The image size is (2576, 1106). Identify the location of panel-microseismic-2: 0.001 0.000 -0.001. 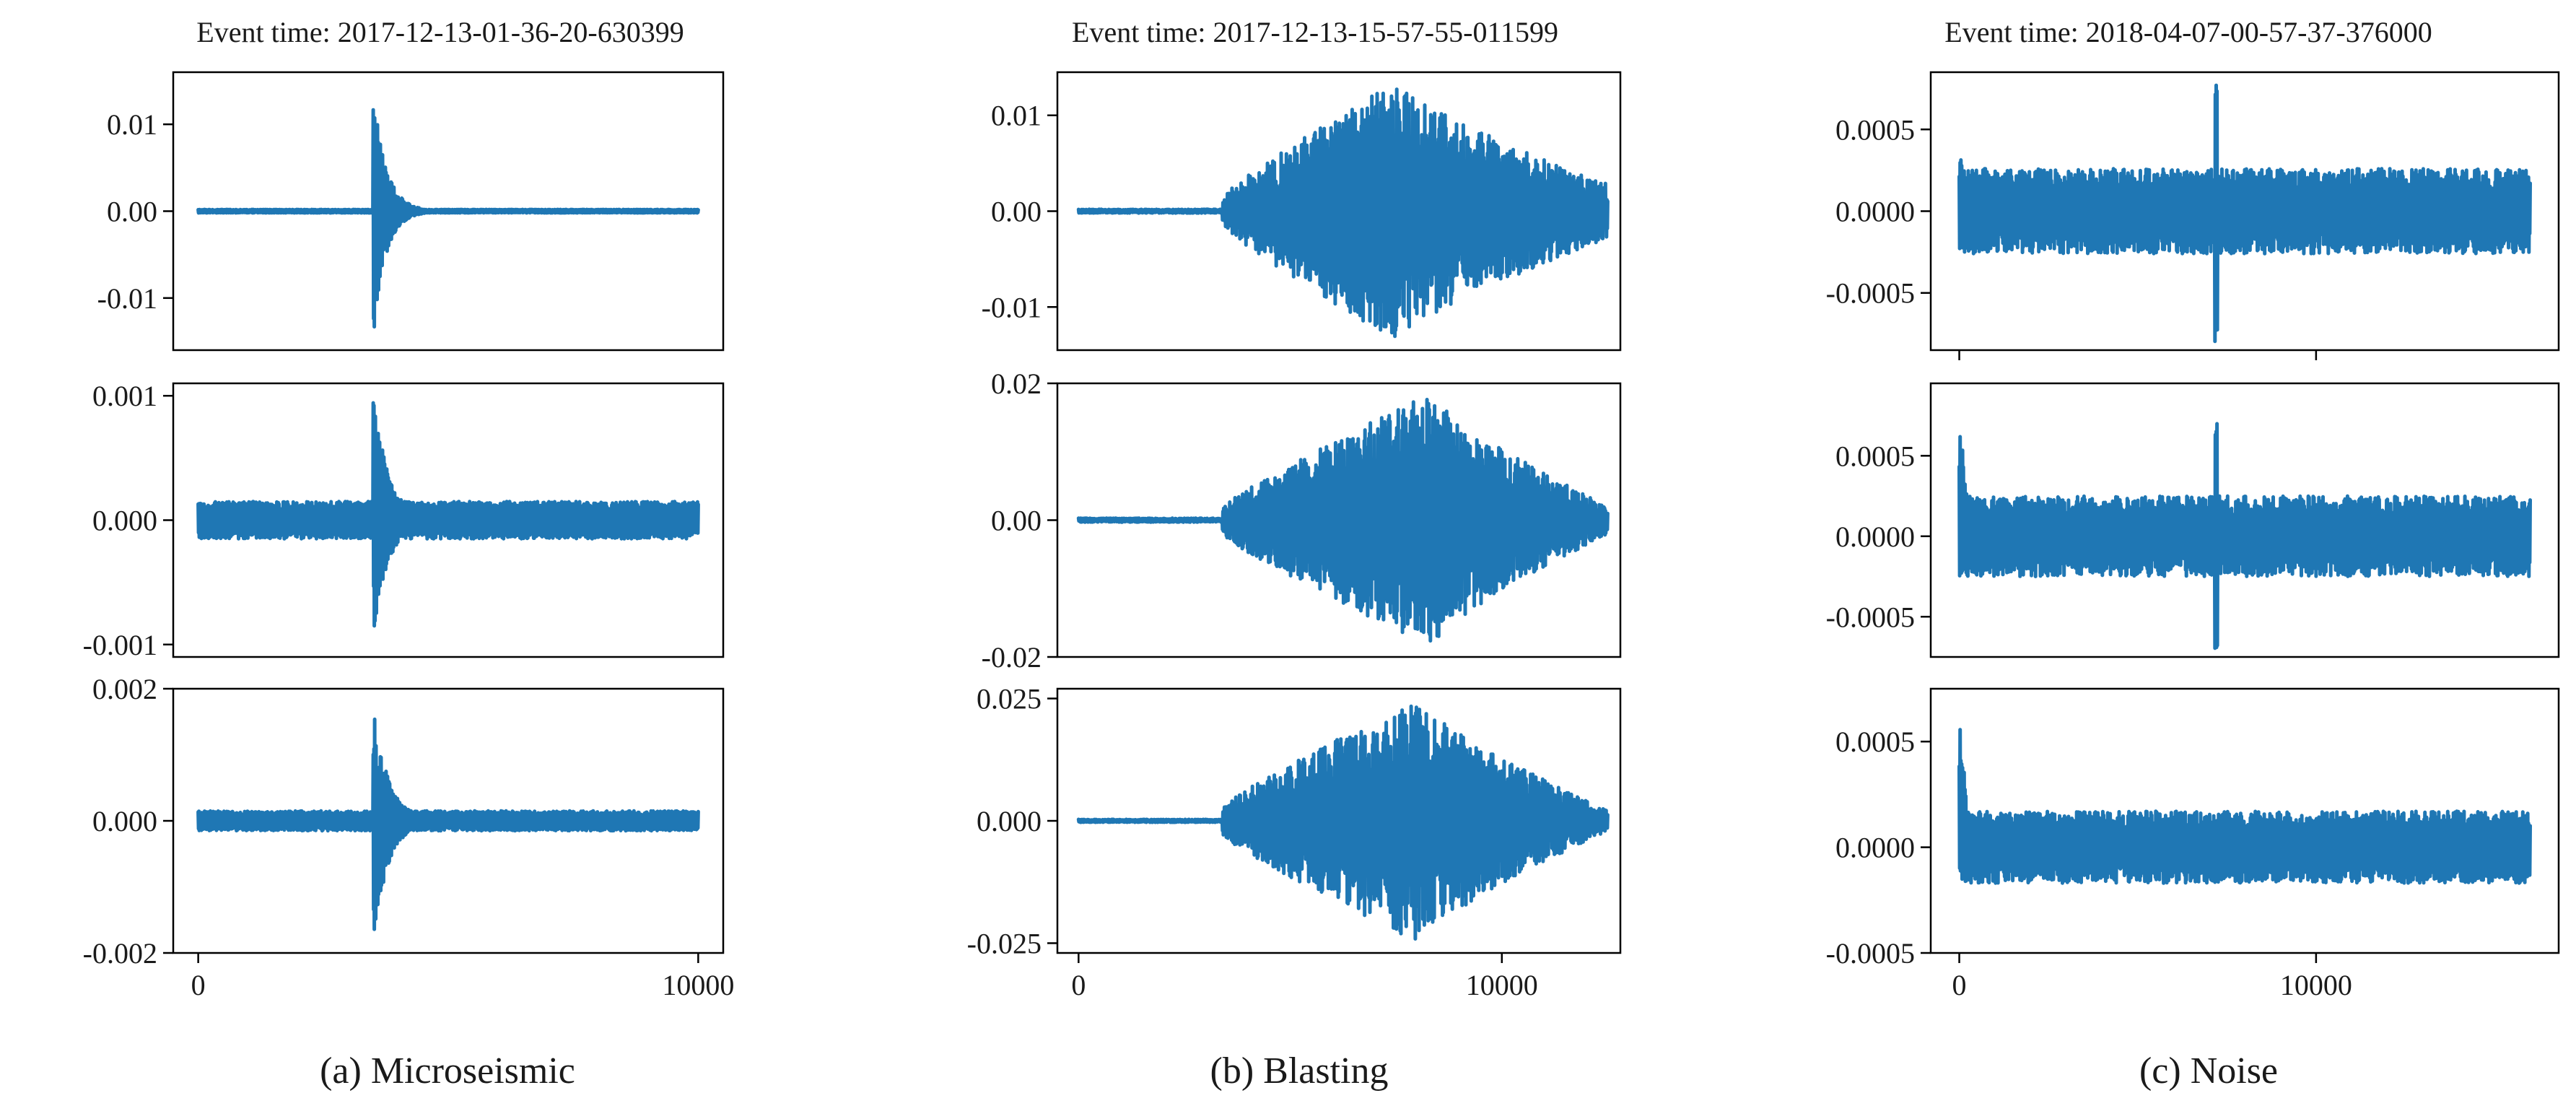
(404, 520).